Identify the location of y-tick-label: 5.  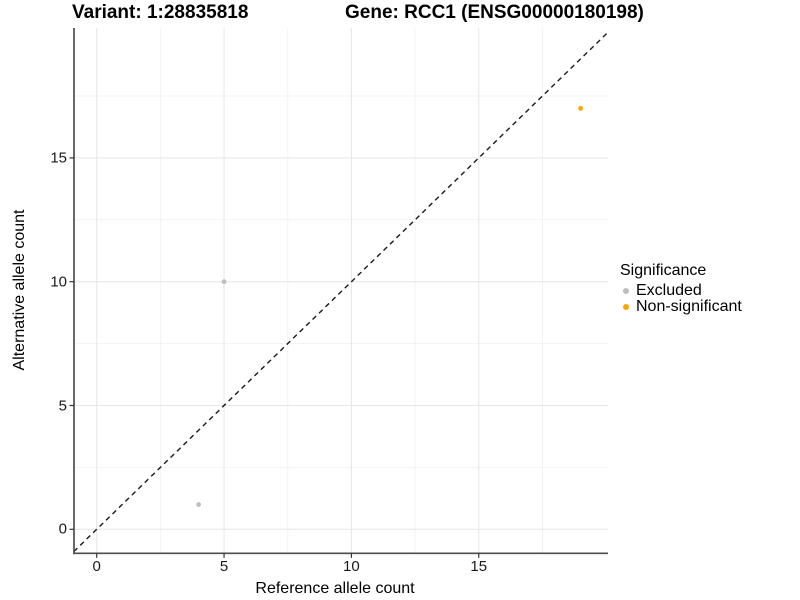
(62, 405).